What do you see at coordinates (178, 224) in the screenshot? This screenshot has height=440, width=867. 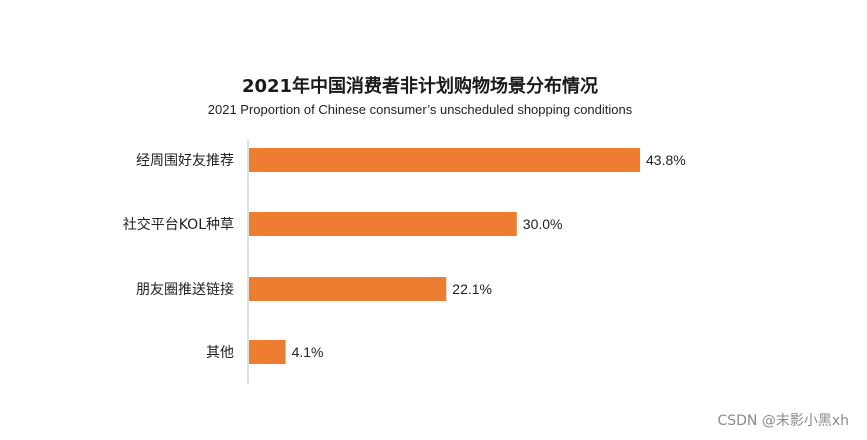 I see `category-label: 社交平台KOL种草` at bounding box center [178, 224].